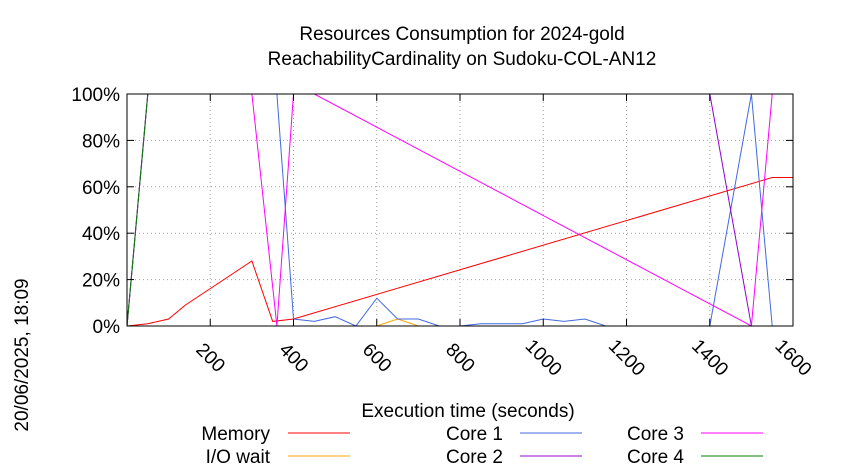 The height and width of the screenshot is (475, 850). What do you see at coordinates (474, 434) in the screenshot?
I see `legend-label-core-1: Core 1` at bounding box center [474, 434].